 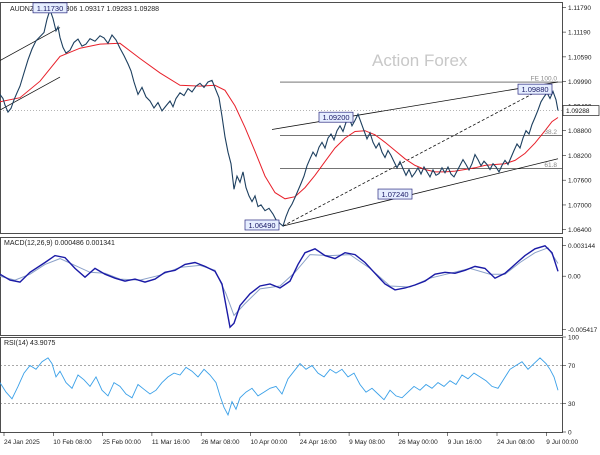 What do you see at coordinates (72, 442) in the screenshot?
I see `x-tick-label: 10 Feb 08:00` at bounding box center [72, 442].